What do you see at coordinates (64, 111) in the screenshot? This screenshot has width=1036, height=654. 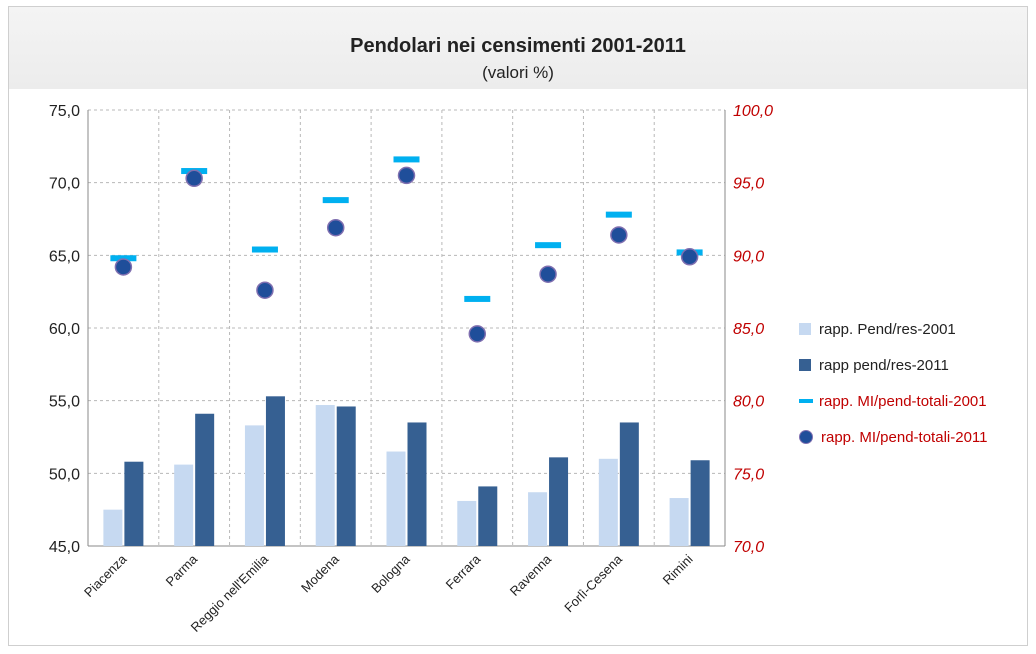 I see `y-left-tick-label: 75,0` at bounding box center [64, 111].